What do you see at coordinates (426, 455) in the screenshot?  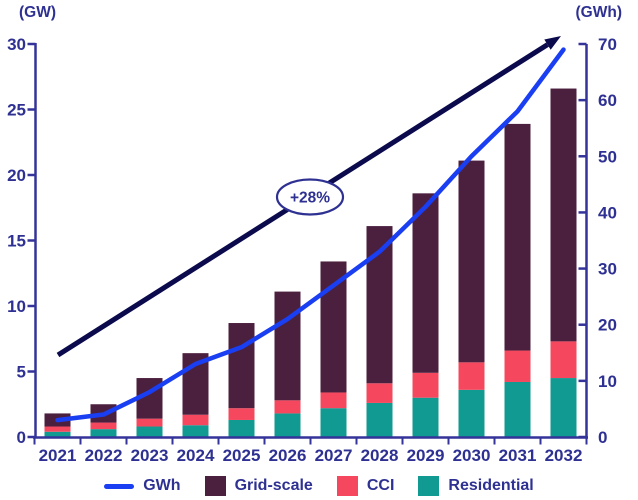 I see `x-axis-label-2029: 2029` at bounding box center [426, 455].